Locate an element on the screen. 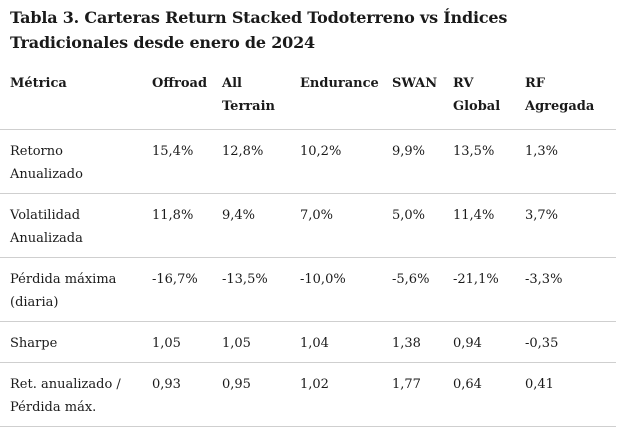  header-swan: SWAN is located at coordinates (412, 96).